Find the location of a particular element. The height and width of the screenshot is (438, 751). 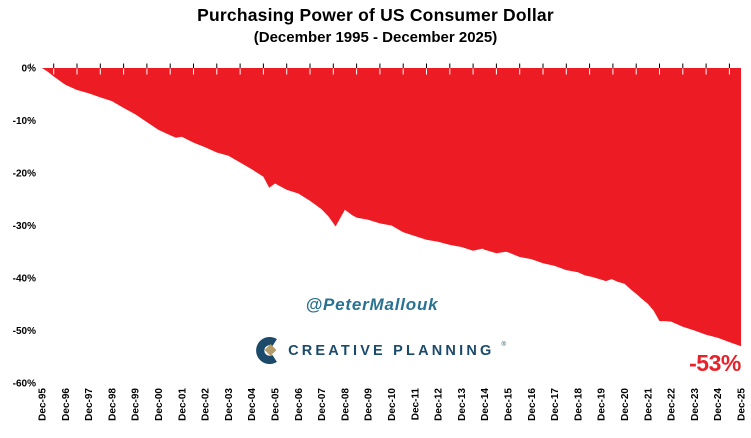

x-axis-label: Dec-20 is located at coordinates (625, 404).